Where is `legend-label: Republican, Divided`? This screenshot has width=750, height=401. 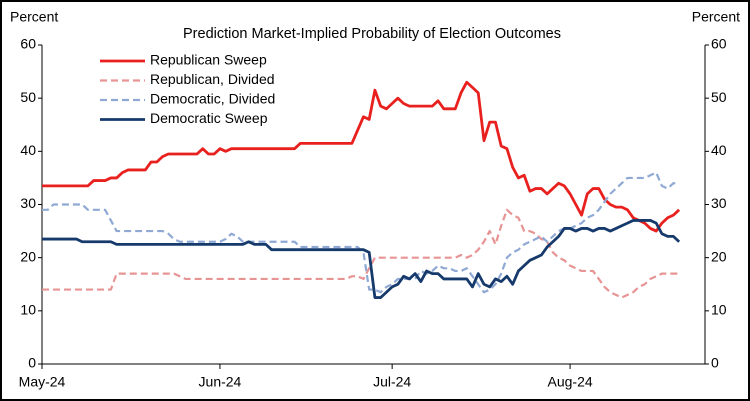 legend-label: Republican, Divided is located at coordinates (212, 79).